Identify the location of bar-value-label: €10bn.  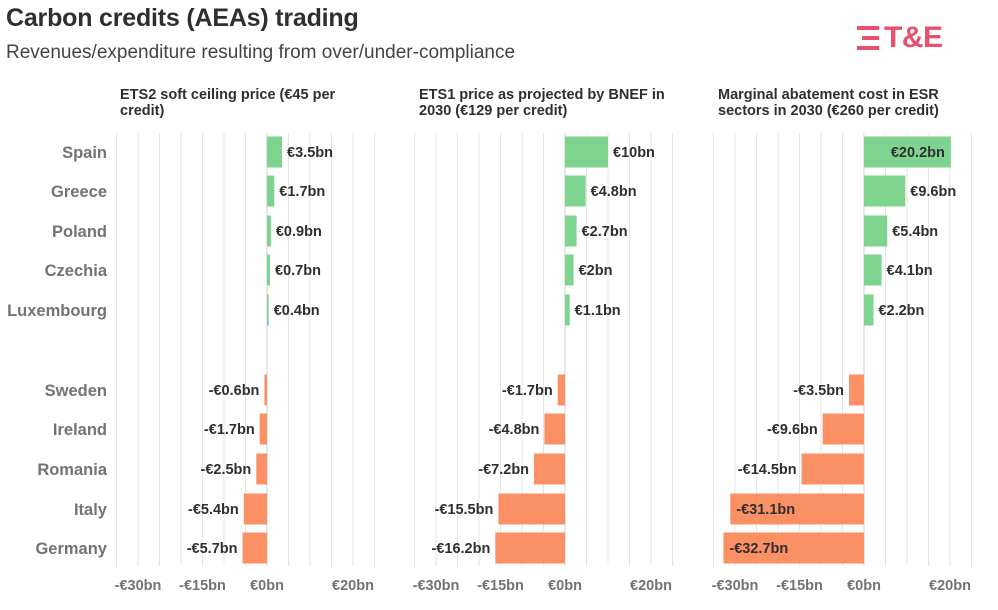
(634, 153).